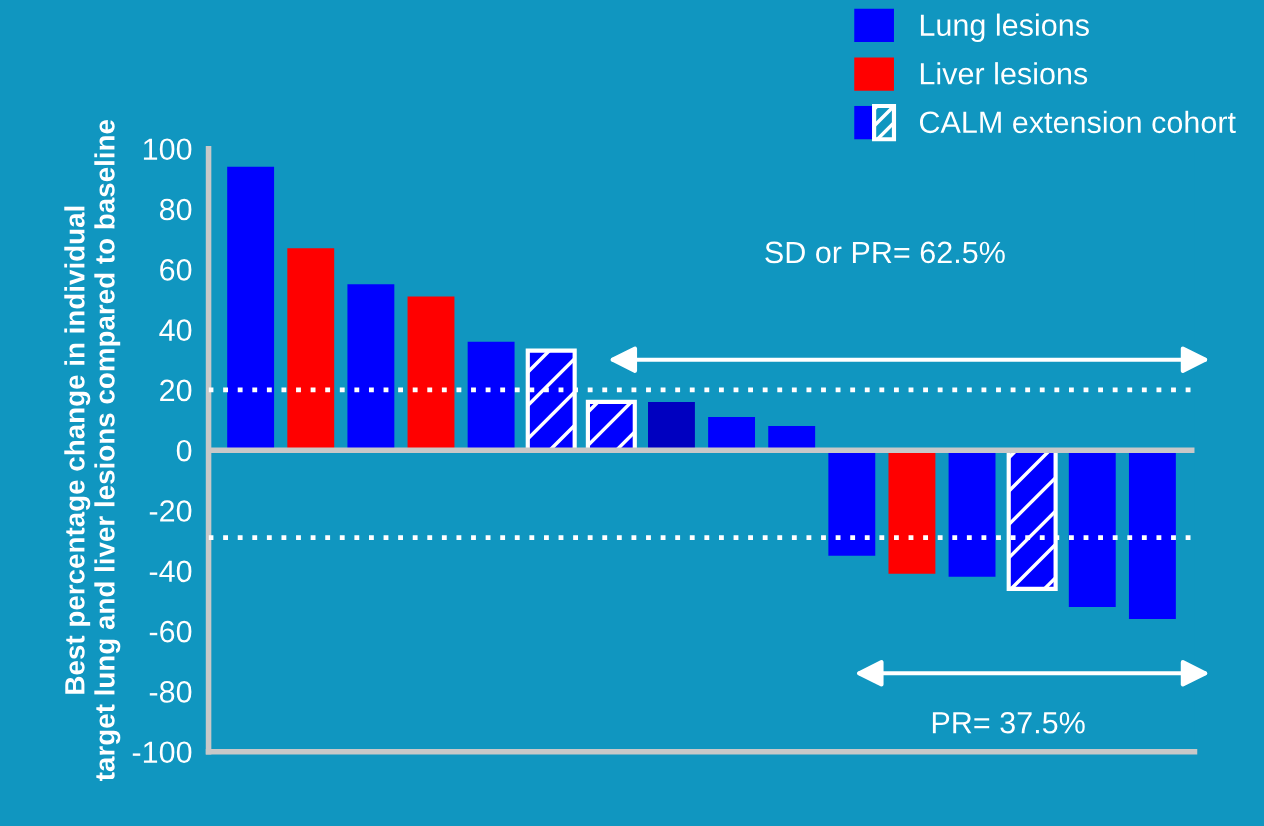 The height and width of the screenshot is (826, 1264). Describe the element at coordinates (170, 692) in the screenshot. I see `y-tick-label: -80` at that location.